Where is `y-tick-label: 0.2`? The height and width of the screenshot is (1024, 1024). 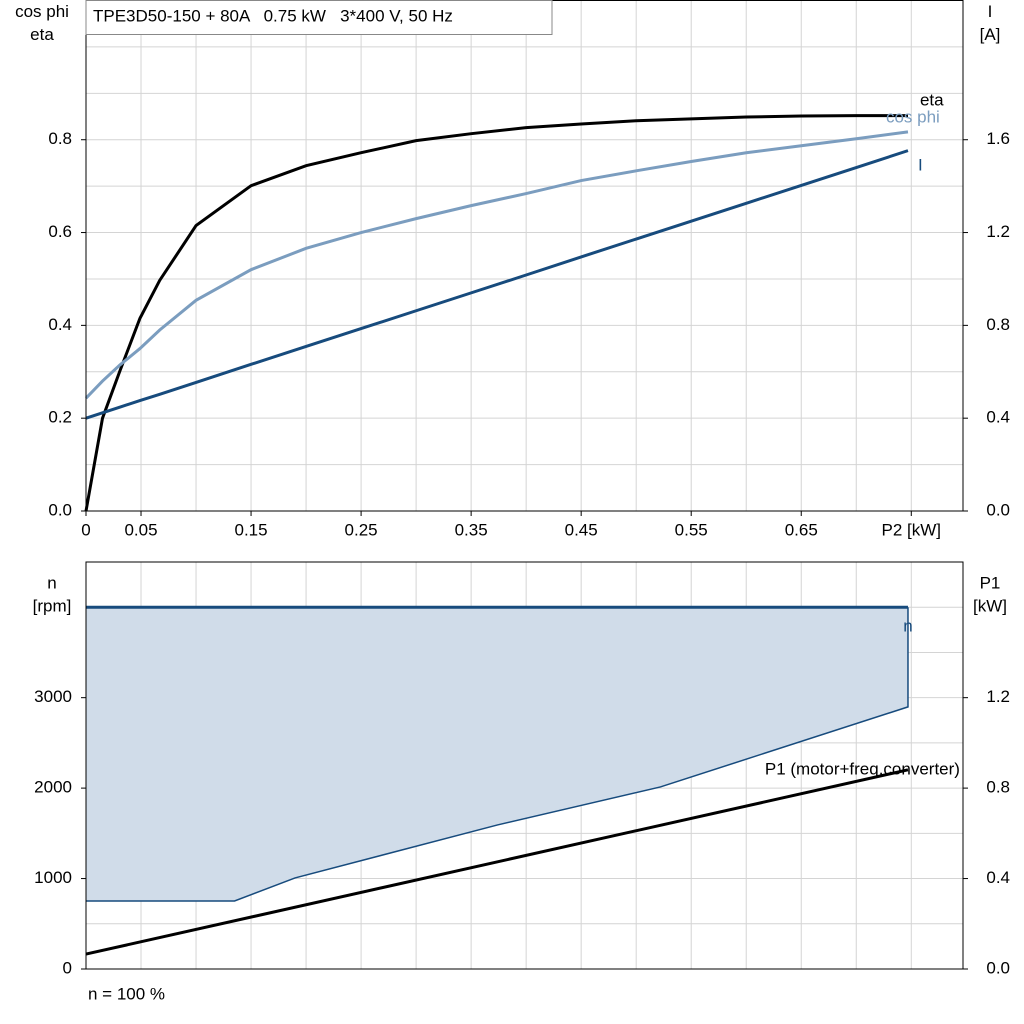 y-tick-label: 0.2 is located at coordinates (60, 417).